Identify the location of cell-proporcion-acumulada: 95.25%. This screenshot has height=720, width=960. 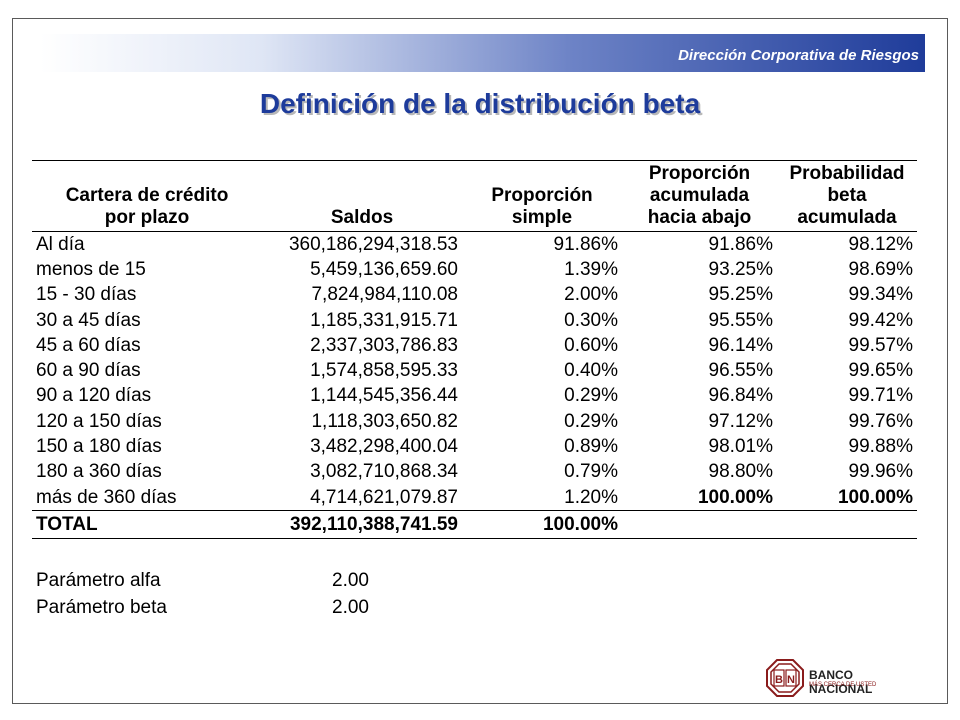
(740, 295).